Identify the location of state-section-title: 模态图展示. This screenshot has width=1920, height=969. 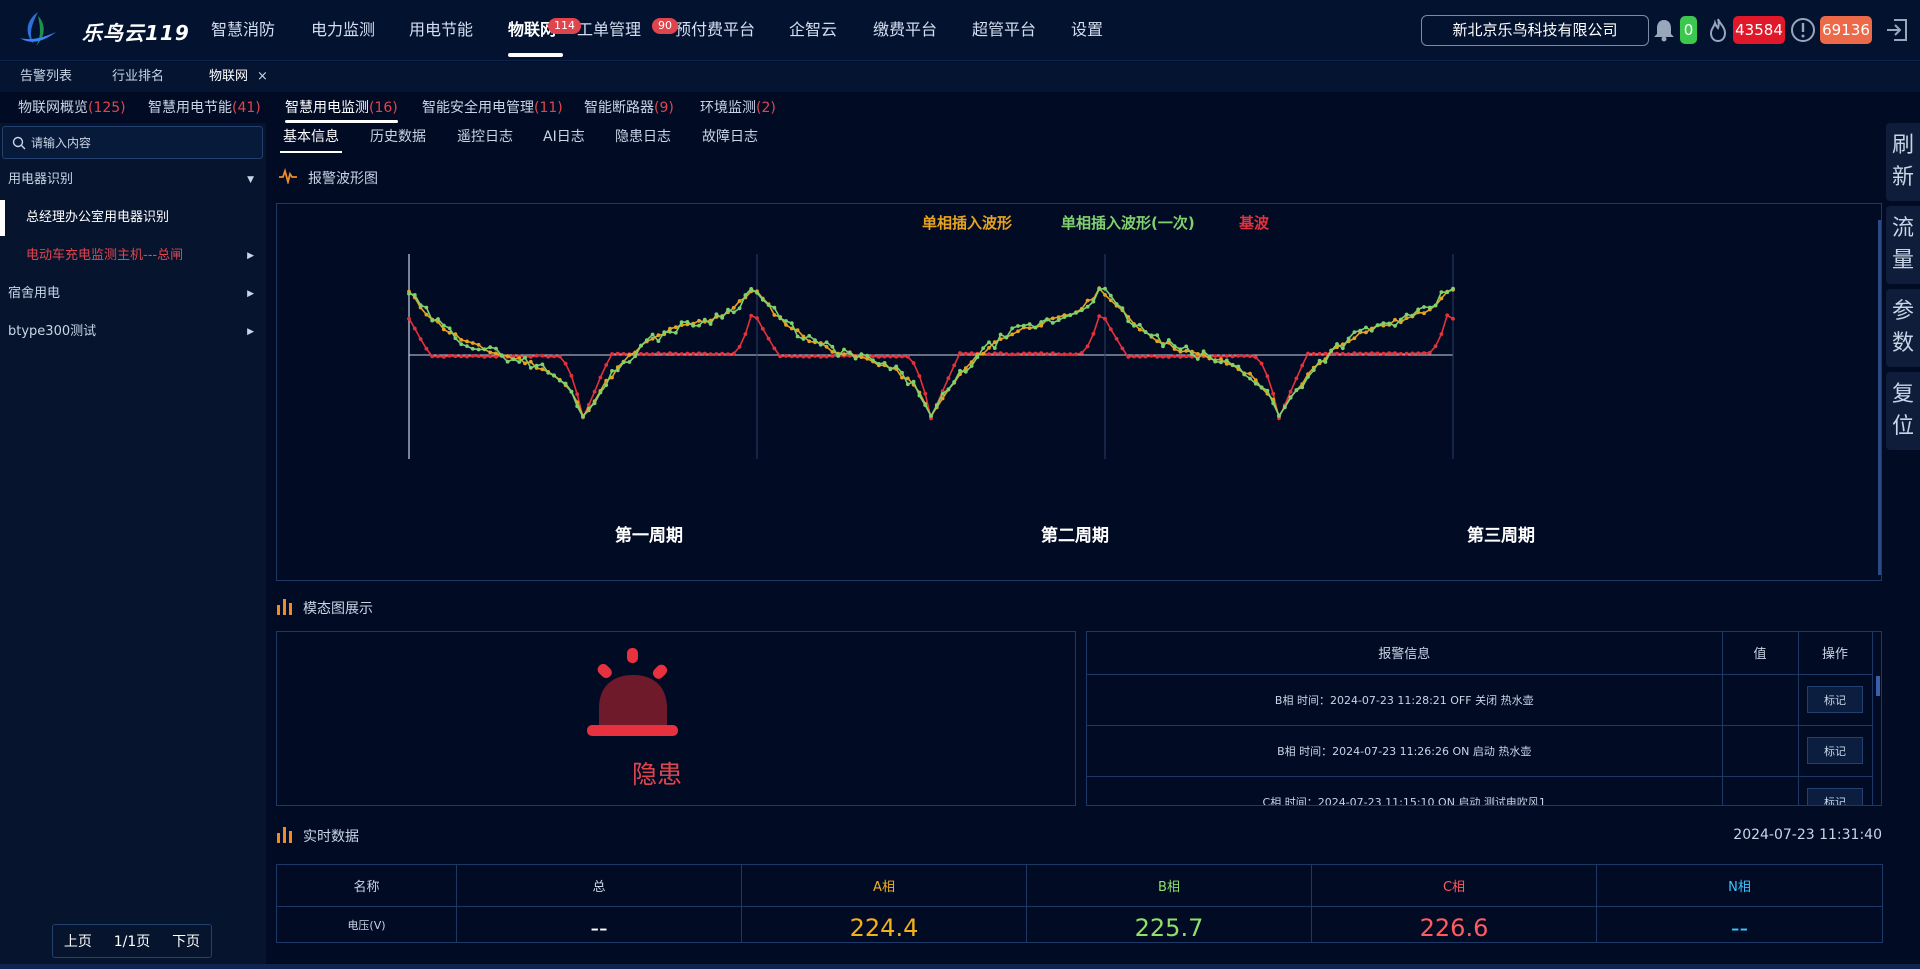
(338, 609).